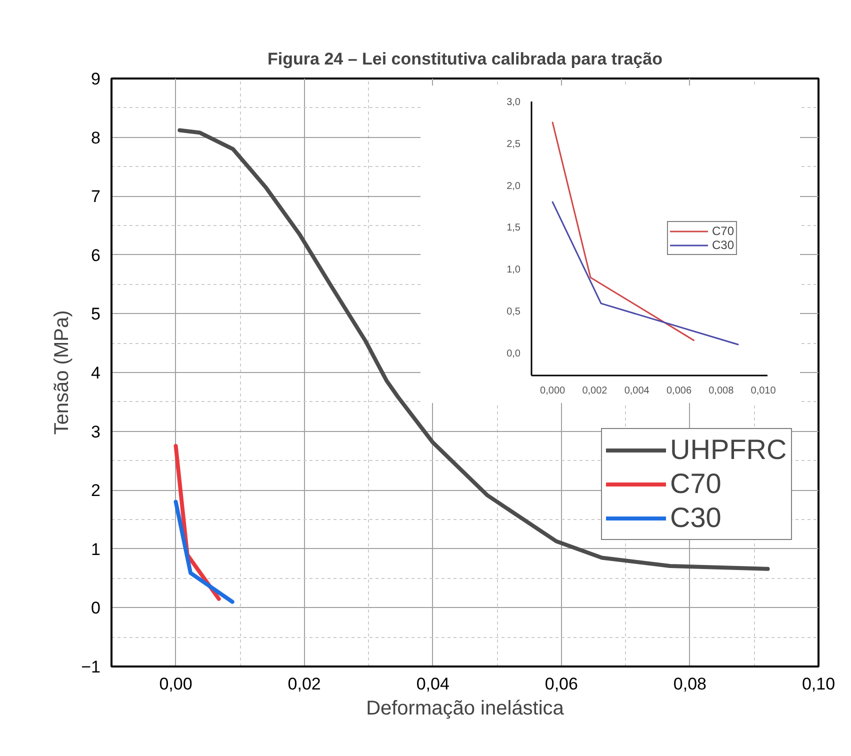  What do you see at coordinates (433, 684) in the screenshot?
I see `x-tick-label: 0,04` at bounding box center [433, 684].